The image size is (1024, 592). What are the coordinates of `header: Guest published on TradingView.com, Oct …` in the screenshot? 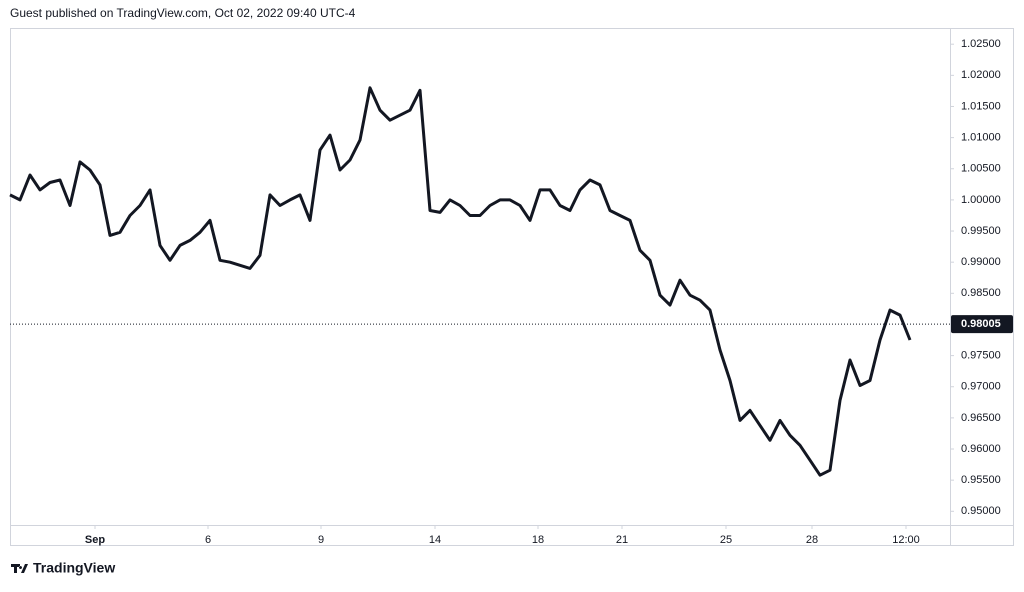 It's located at (183, 13).